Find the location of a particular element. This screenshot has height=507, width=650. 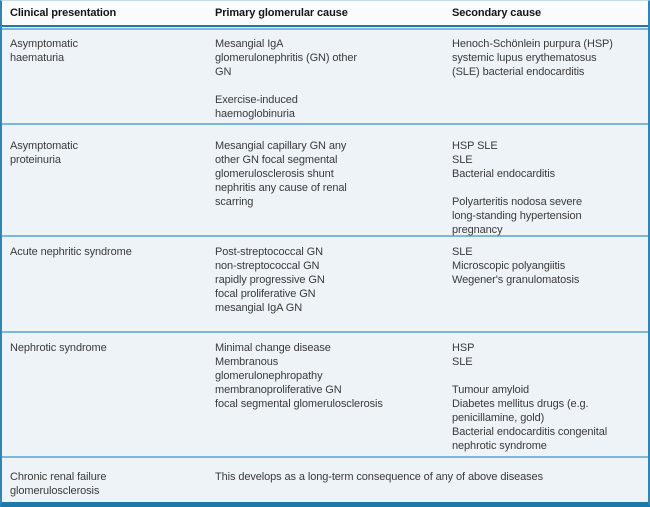

cell-presentation: Chronic renal failure glomerulosclerosis is located at coordinates (58, 484).